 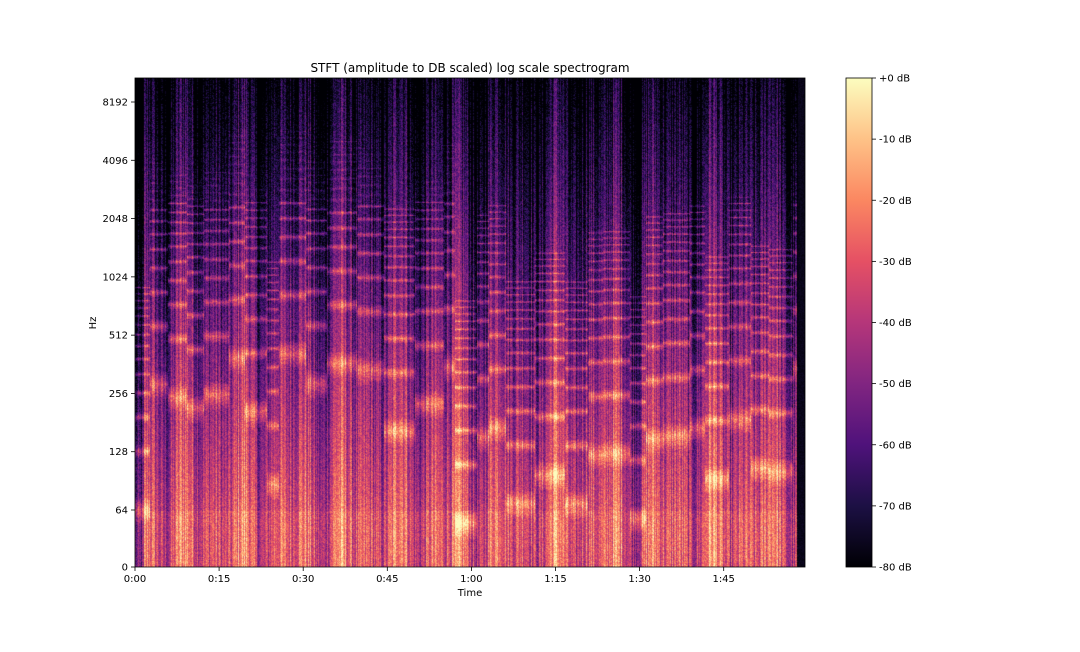 What do you see at coordinates (555, 579) in the screenshot?
I see `x-tick-label: 1:15` at bounding box center [555, 579].